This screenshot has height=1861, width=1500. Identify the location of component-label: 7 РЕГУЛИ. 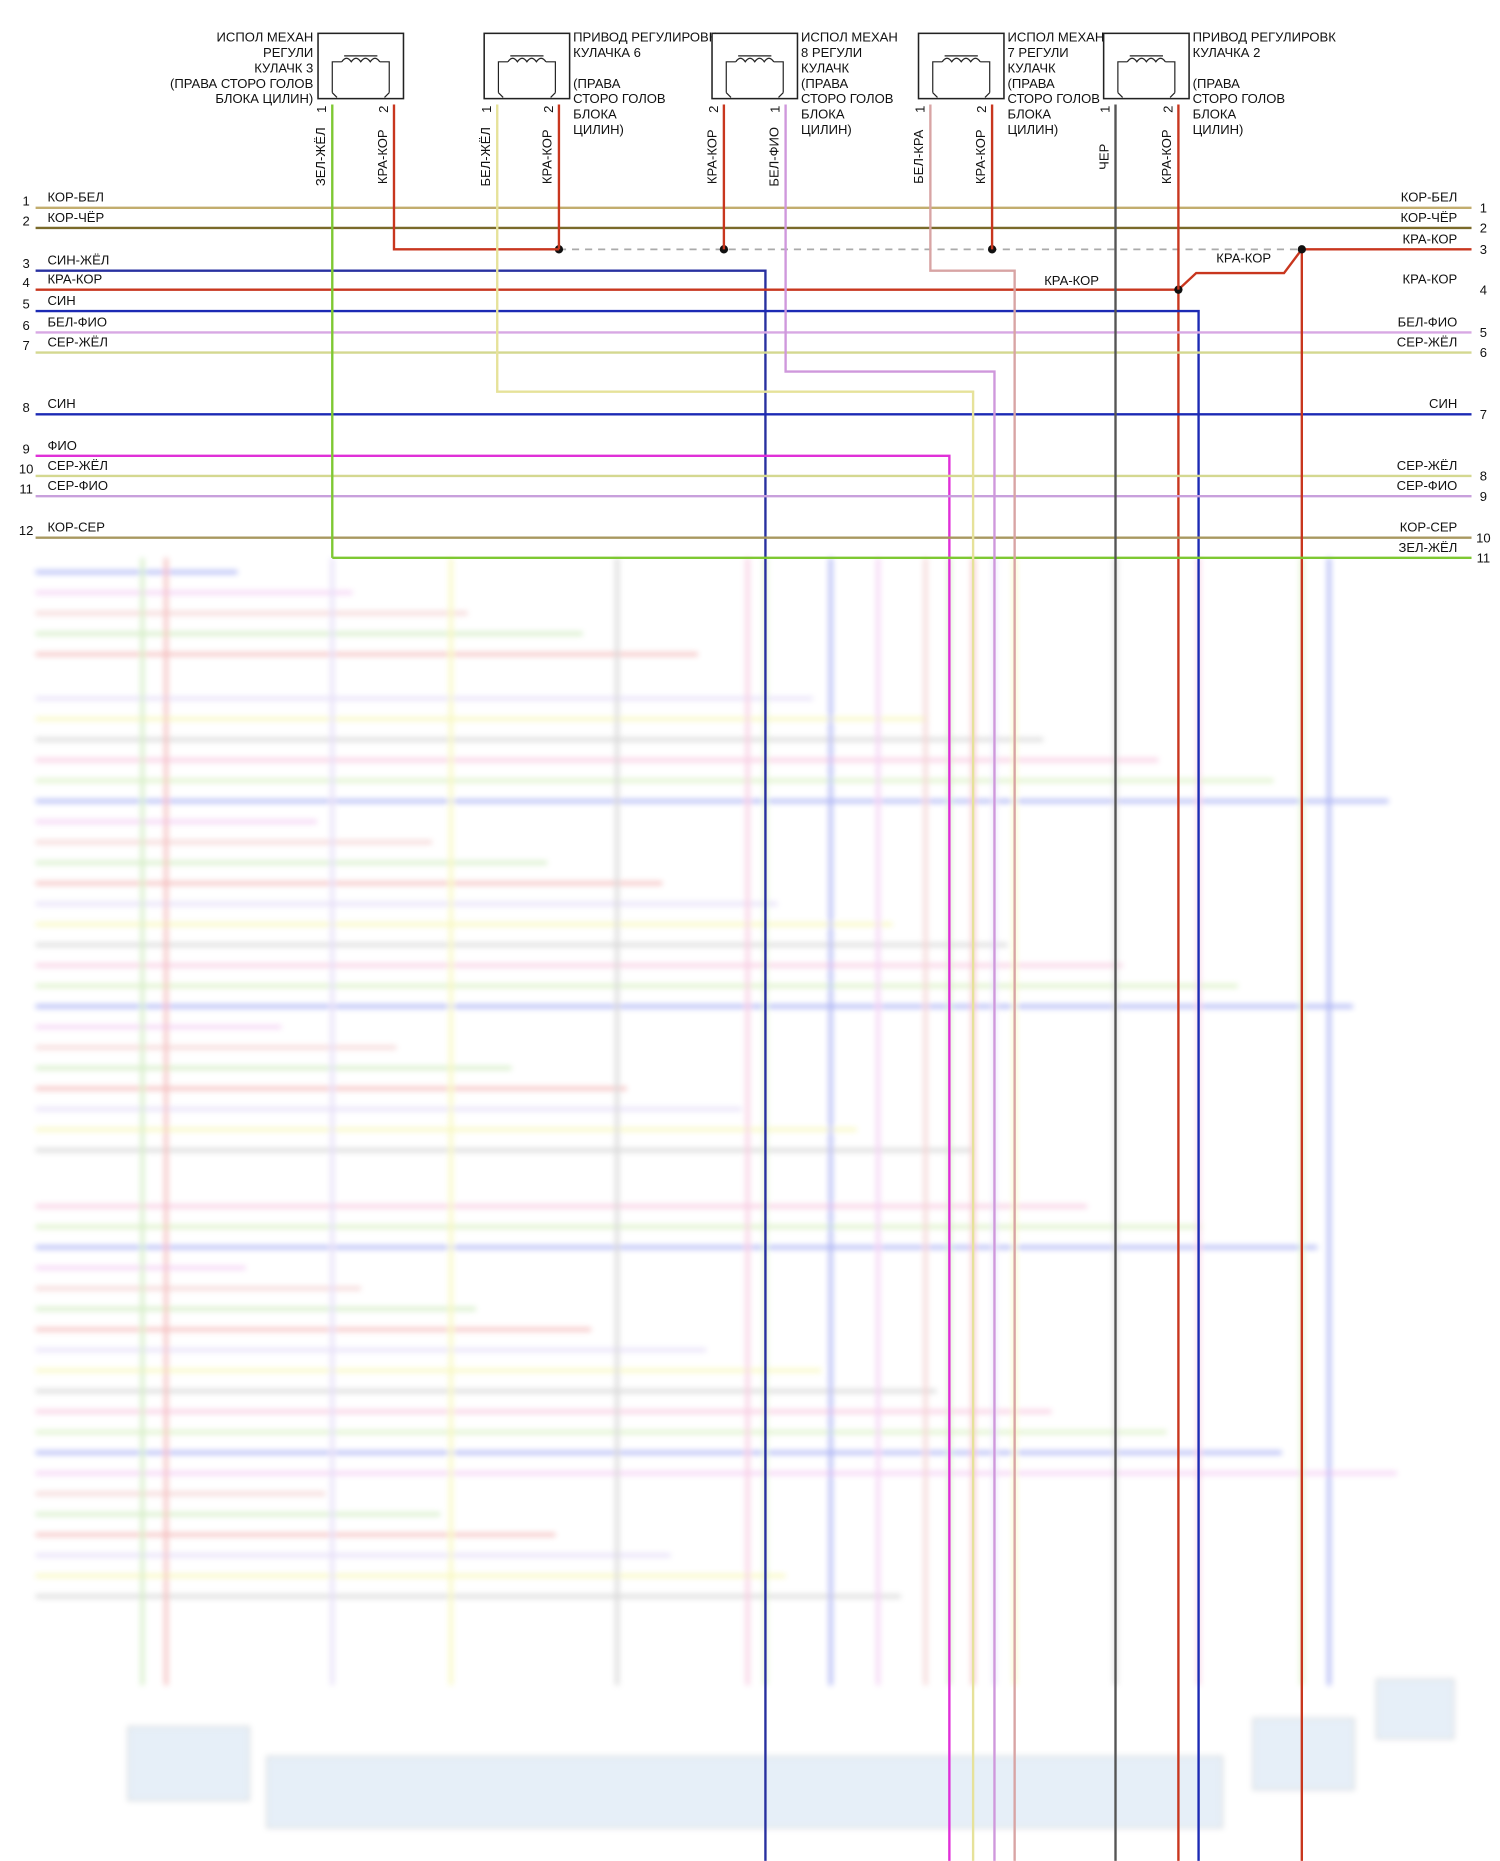
(1038, 52).